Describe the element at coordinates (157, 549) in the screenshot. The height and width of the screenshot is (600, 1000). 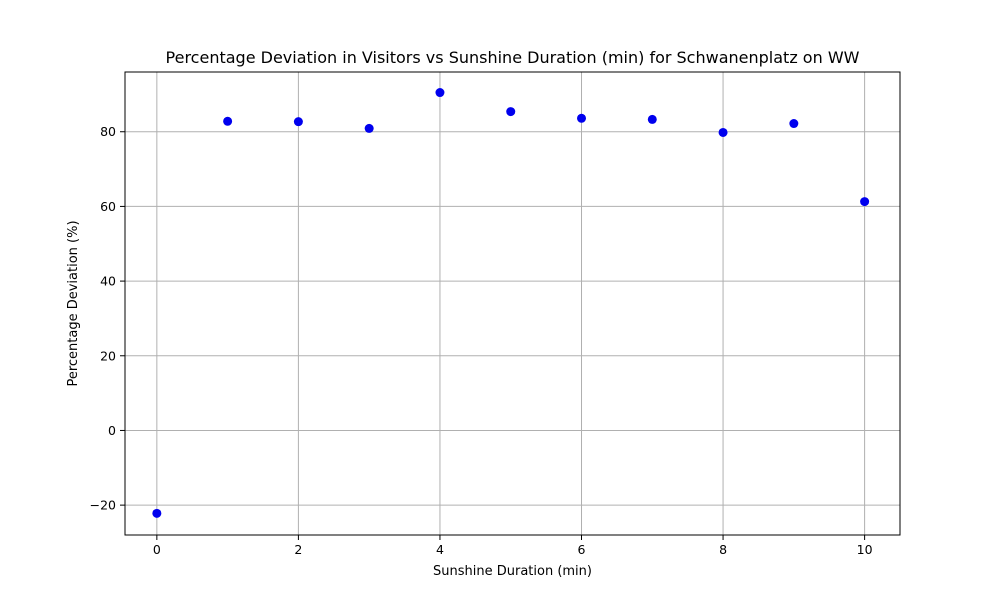
I see `x-tick-label: 0` at that location.